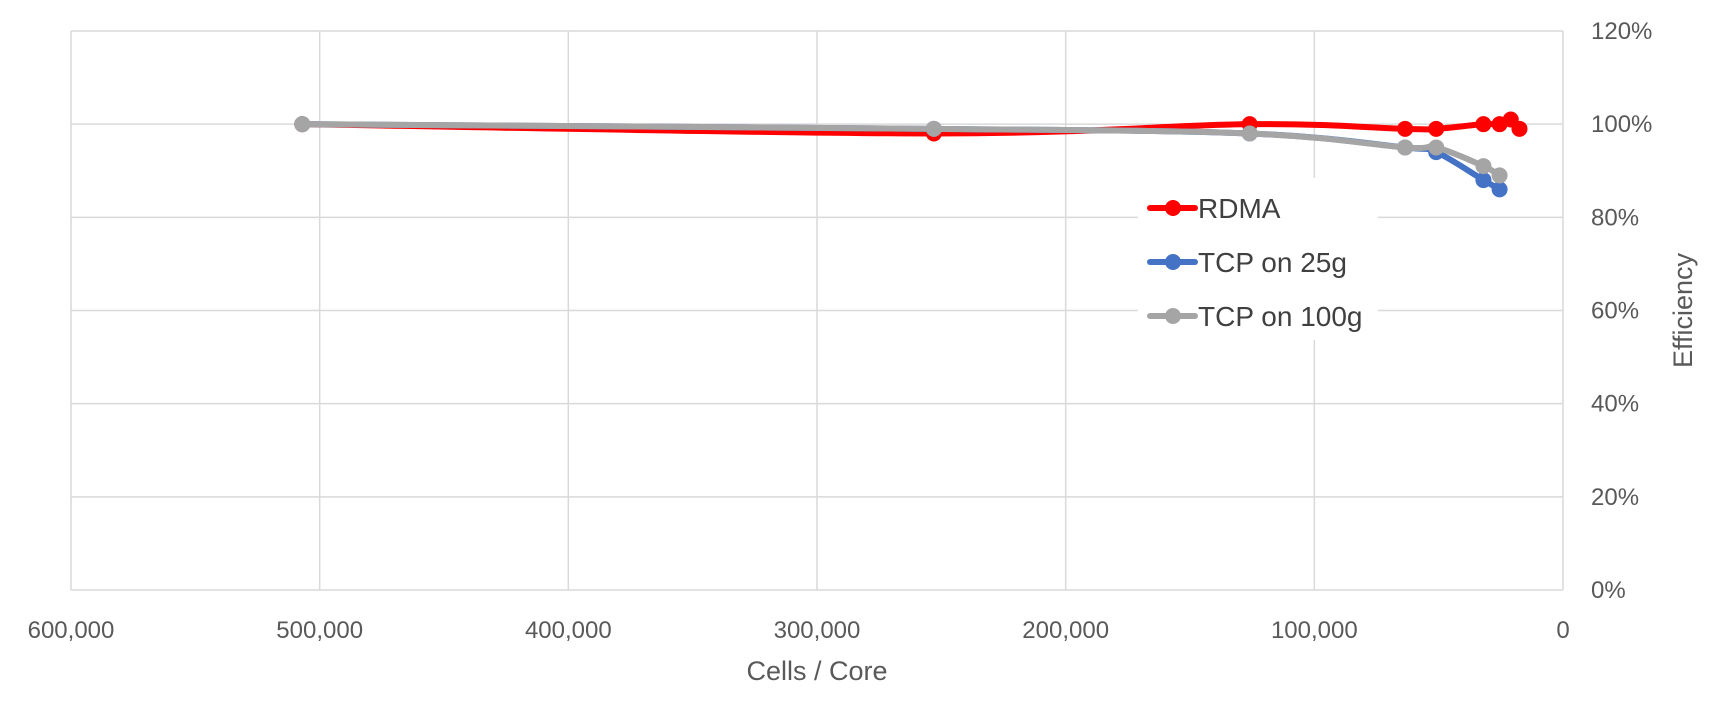 The height and width of the screenshot is (714, 1722). Describe the element at coordinates (1615, 311) in the screenshot. I see `y-tick-label: 60%` at that location.